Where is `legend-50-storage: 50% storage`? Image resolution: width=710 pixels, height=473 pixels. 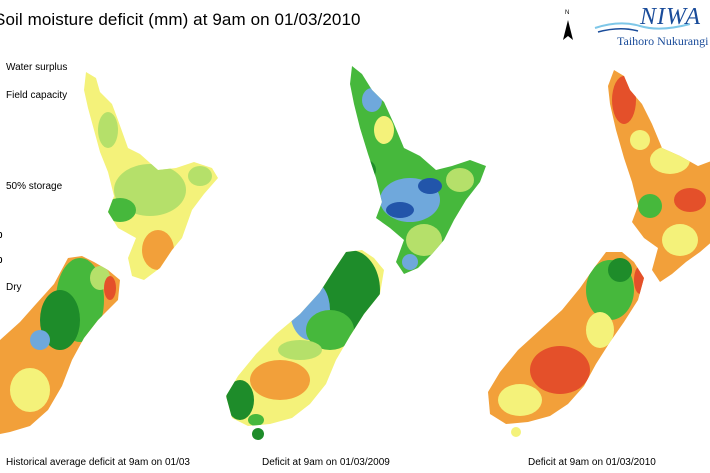
legend-50-storage: 50% storage is located at coordinates (34, 186).